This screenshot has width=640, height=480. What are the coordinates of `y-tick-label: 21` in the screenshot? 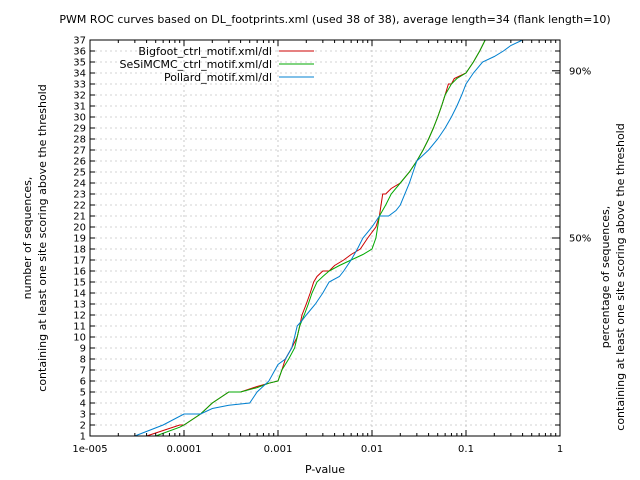 It's located at (79, 217).